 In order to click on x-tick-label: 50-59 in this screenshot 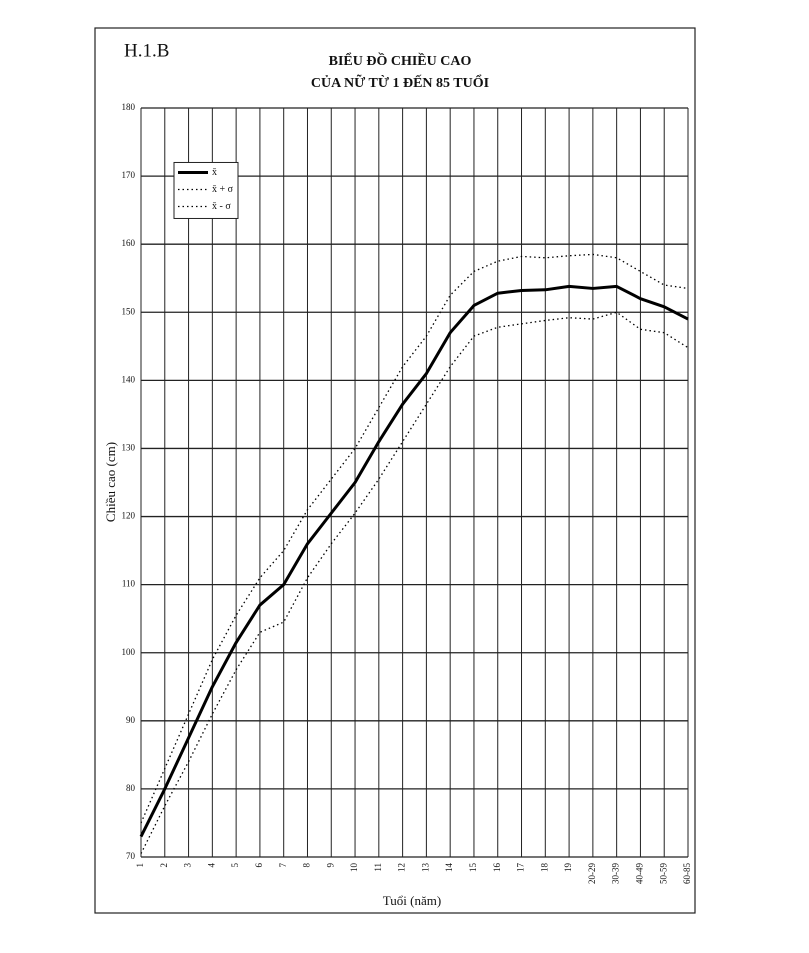, I will do `click(663, 873)`.